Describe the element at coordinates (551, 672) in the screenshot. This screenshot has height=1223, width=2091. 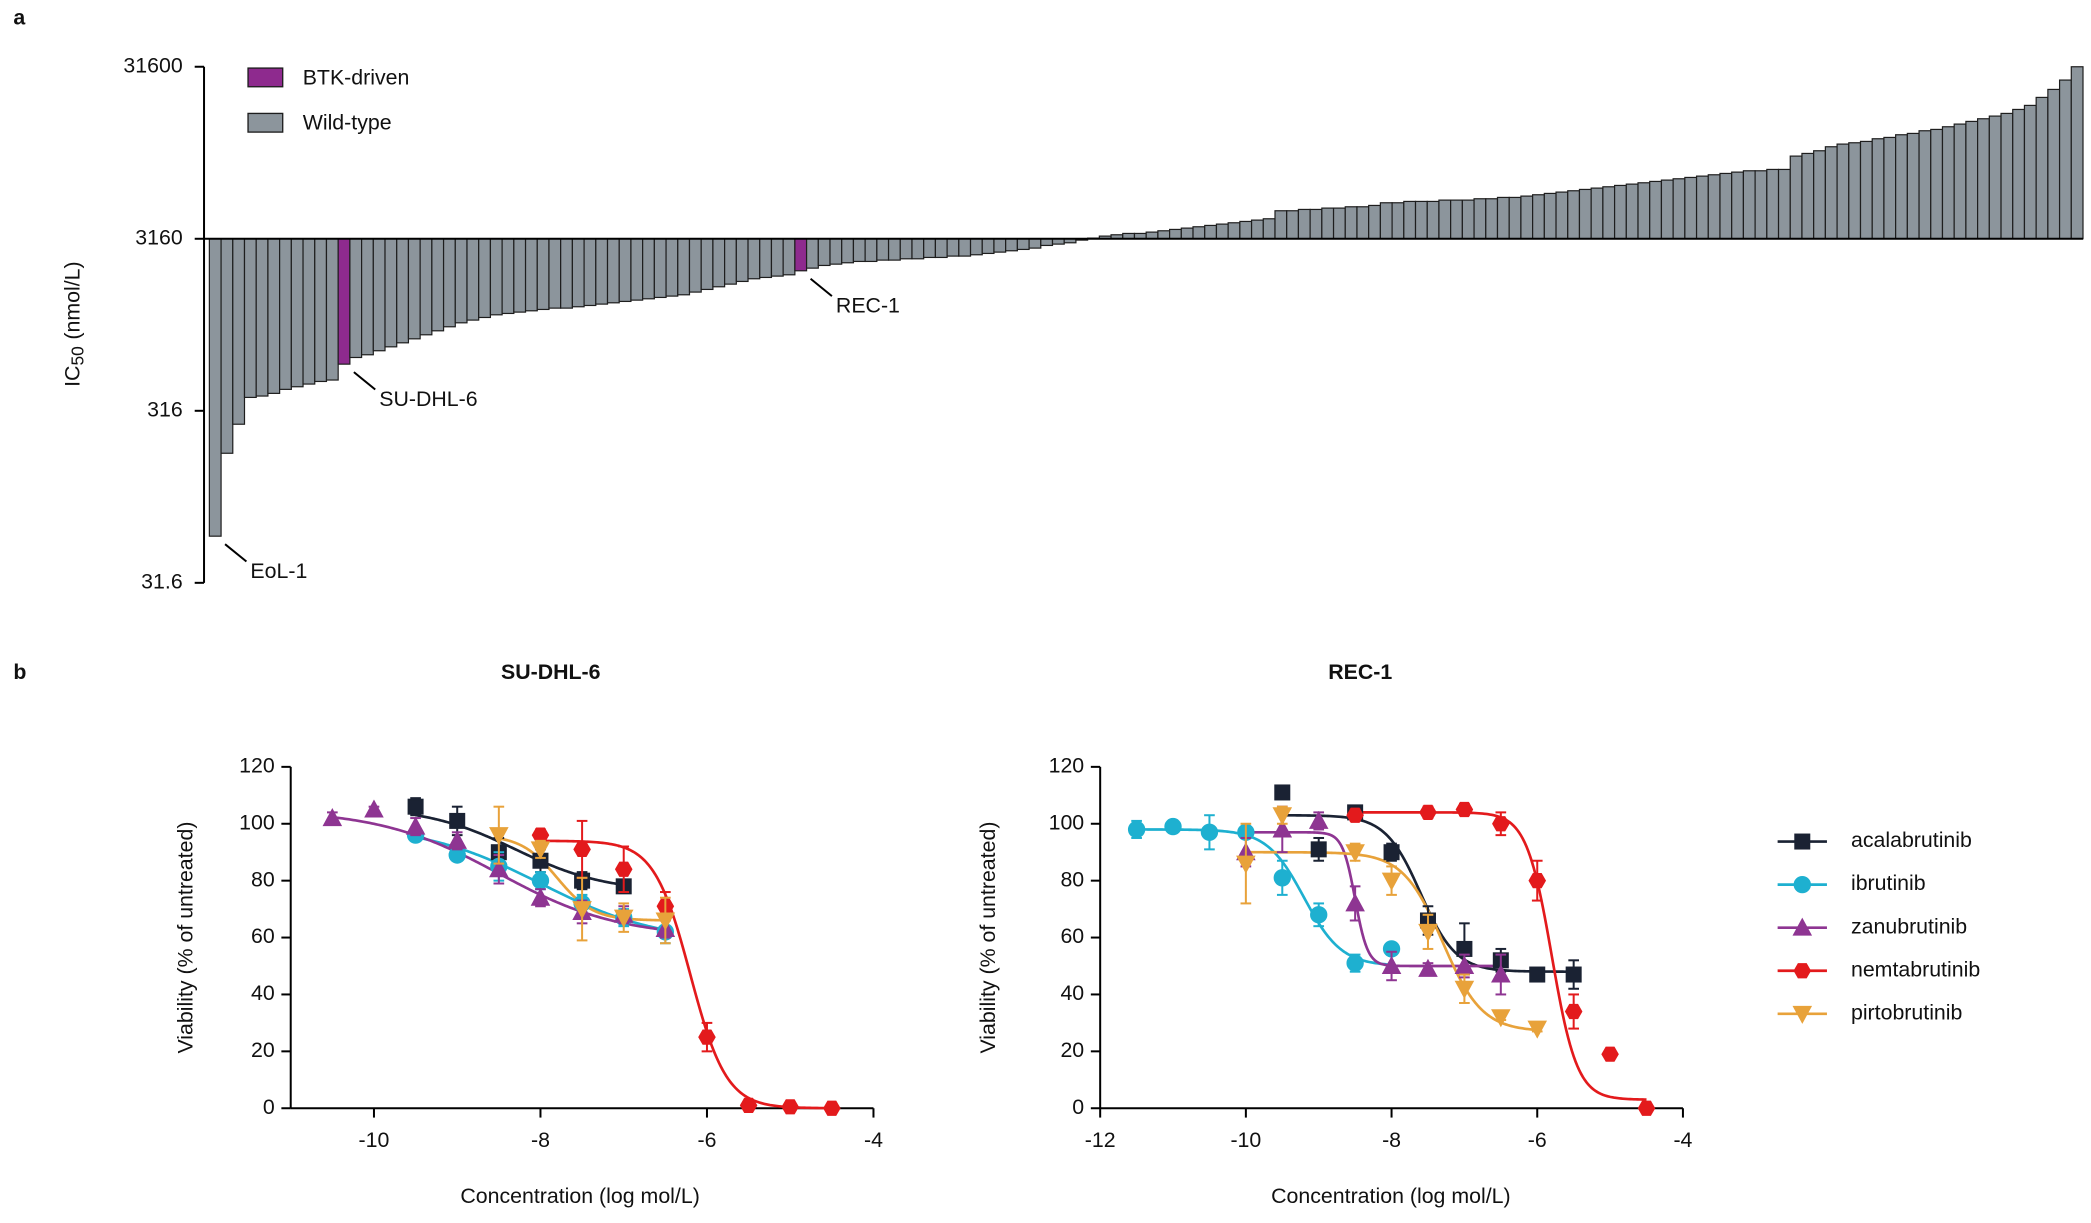
I see `chart-title: SU-DHL-6` at that location.